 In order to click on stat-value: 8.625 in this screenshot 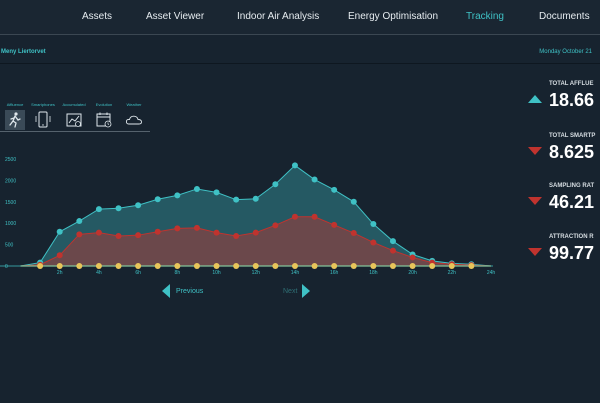, I will do `click(572, 152)`.